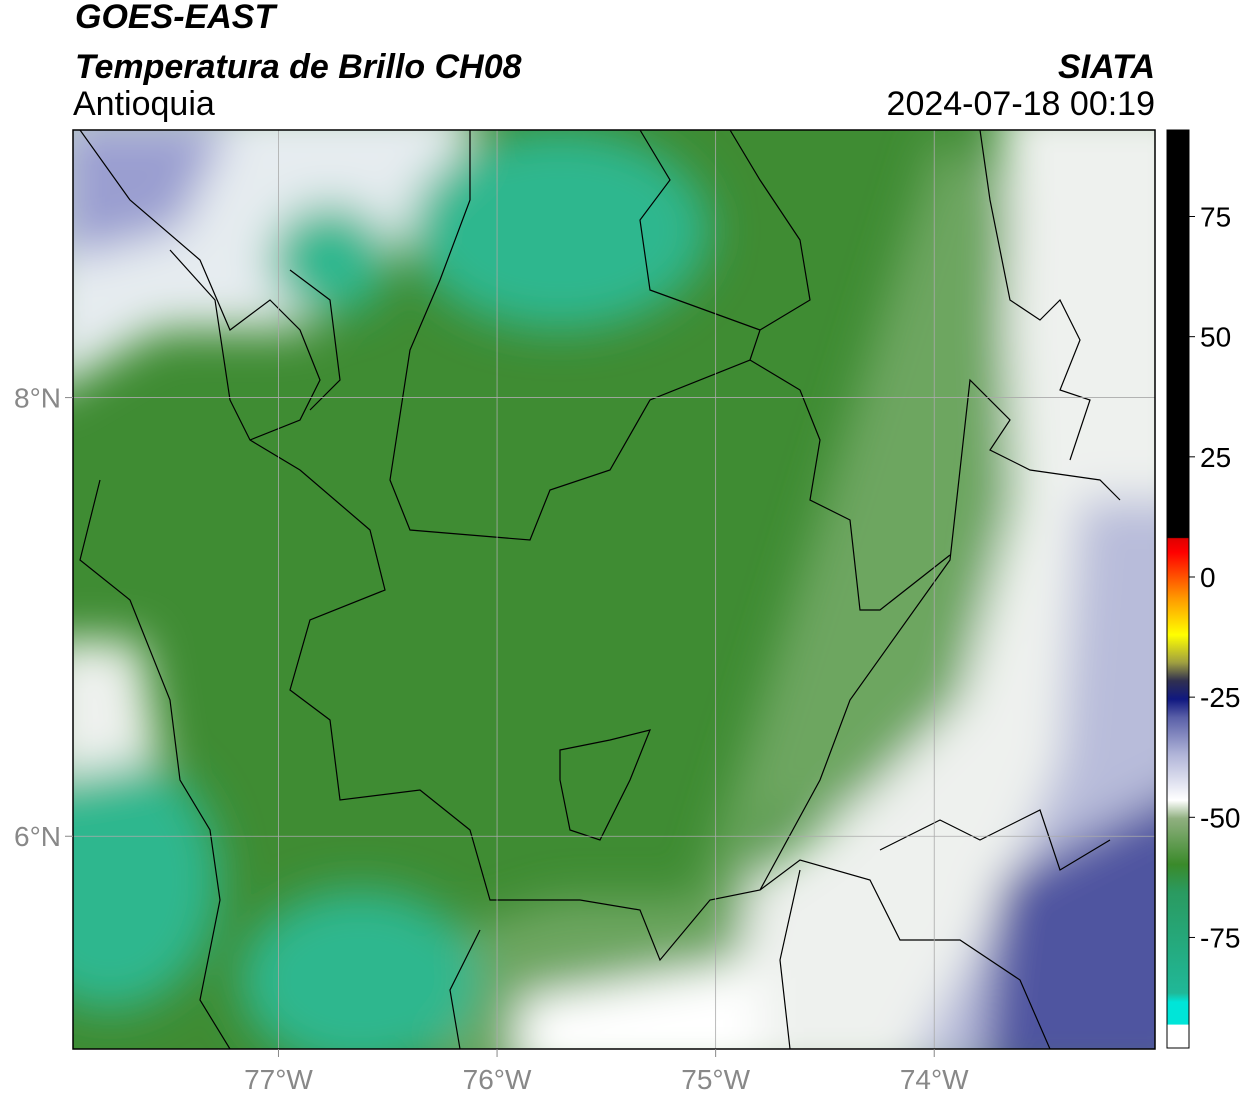 This screenshot has width=1252, height=1104. What do you see at coordinates (1021, 104) in the screenshot?
I see `datetime: 2024-07-18 00:19` at bounding box center [1021, 104].